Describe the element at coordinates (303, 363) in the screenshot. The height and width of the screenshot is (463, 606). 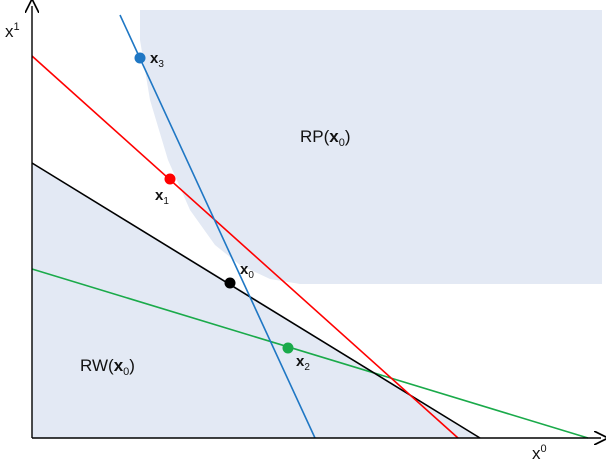
I see `label-x2: x2` at that location.